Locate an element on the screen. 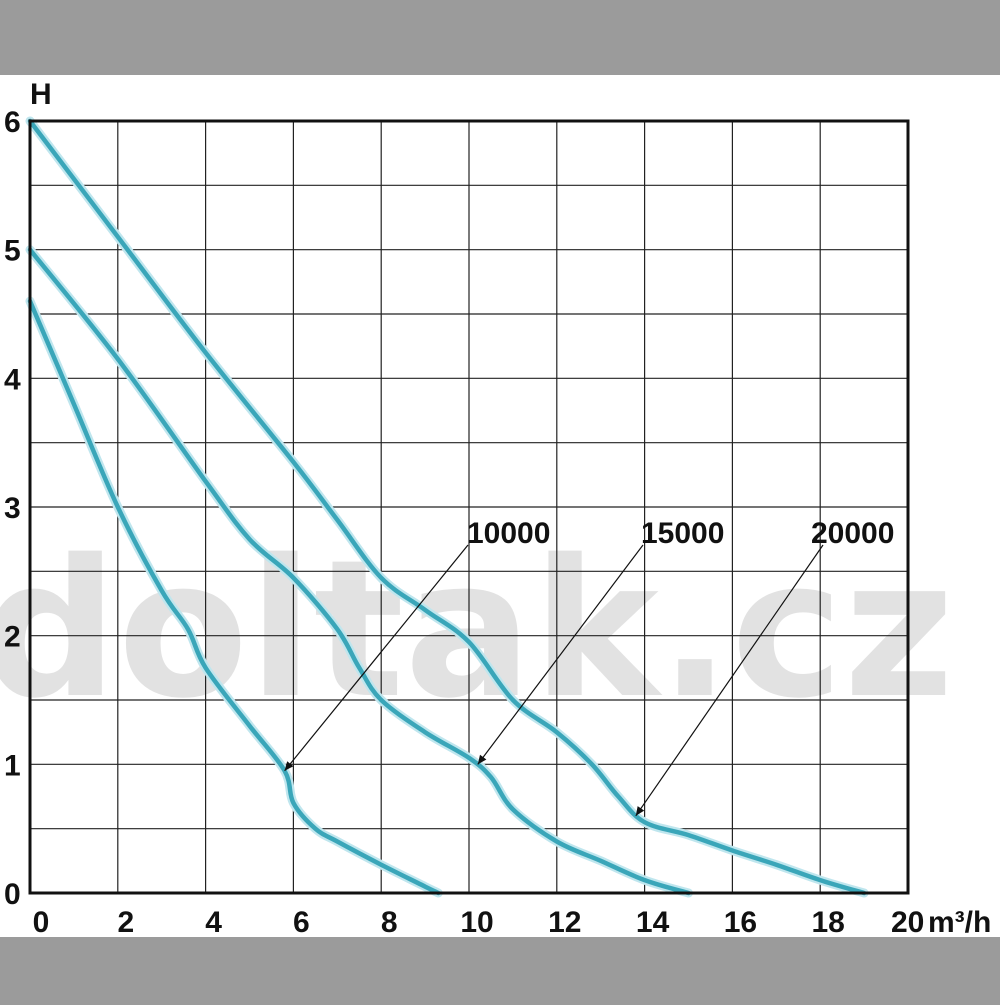 This screenshot has height=1005, width=1000. x-tick-label: 8 is located at coordinates (389, 922).